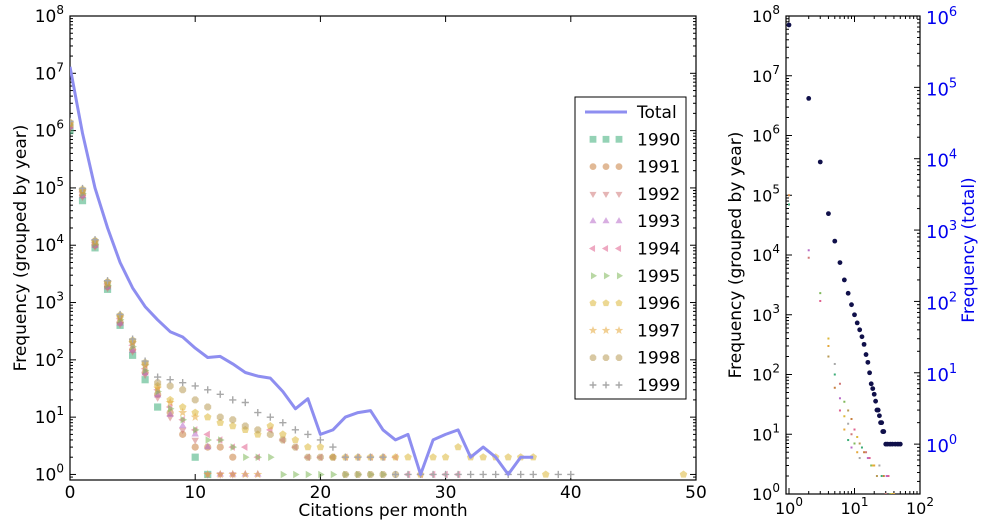 Image resolution: width=984 pixels, height=529 pixels. Describe the element at coordinates (145, 380) in the screenshot. I see `point-1990` at that location.